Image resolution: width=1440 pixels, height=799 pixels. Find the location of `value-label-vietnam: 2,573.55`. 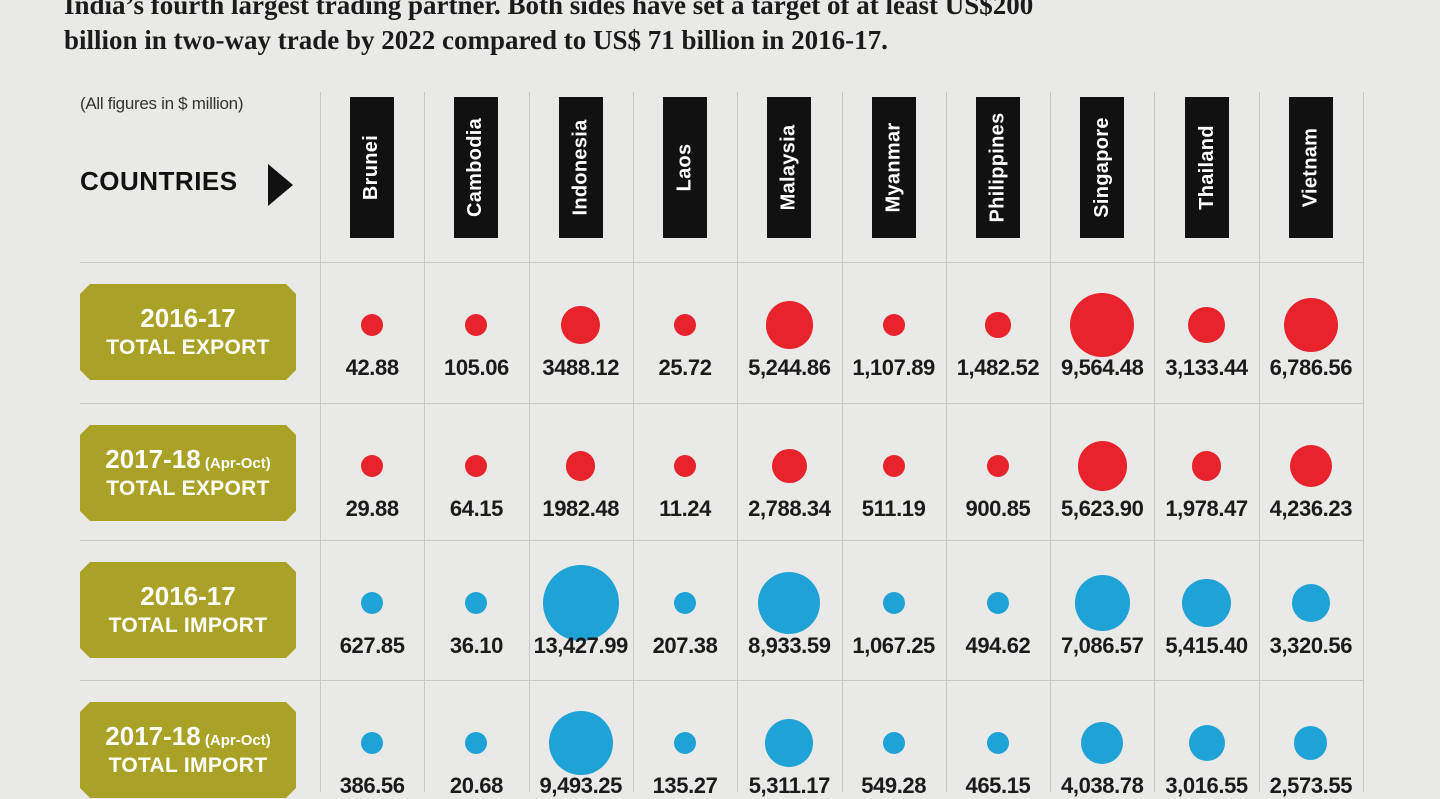

value-label-vietnam: 2,573.55 is located at coordinates (1311, 785).